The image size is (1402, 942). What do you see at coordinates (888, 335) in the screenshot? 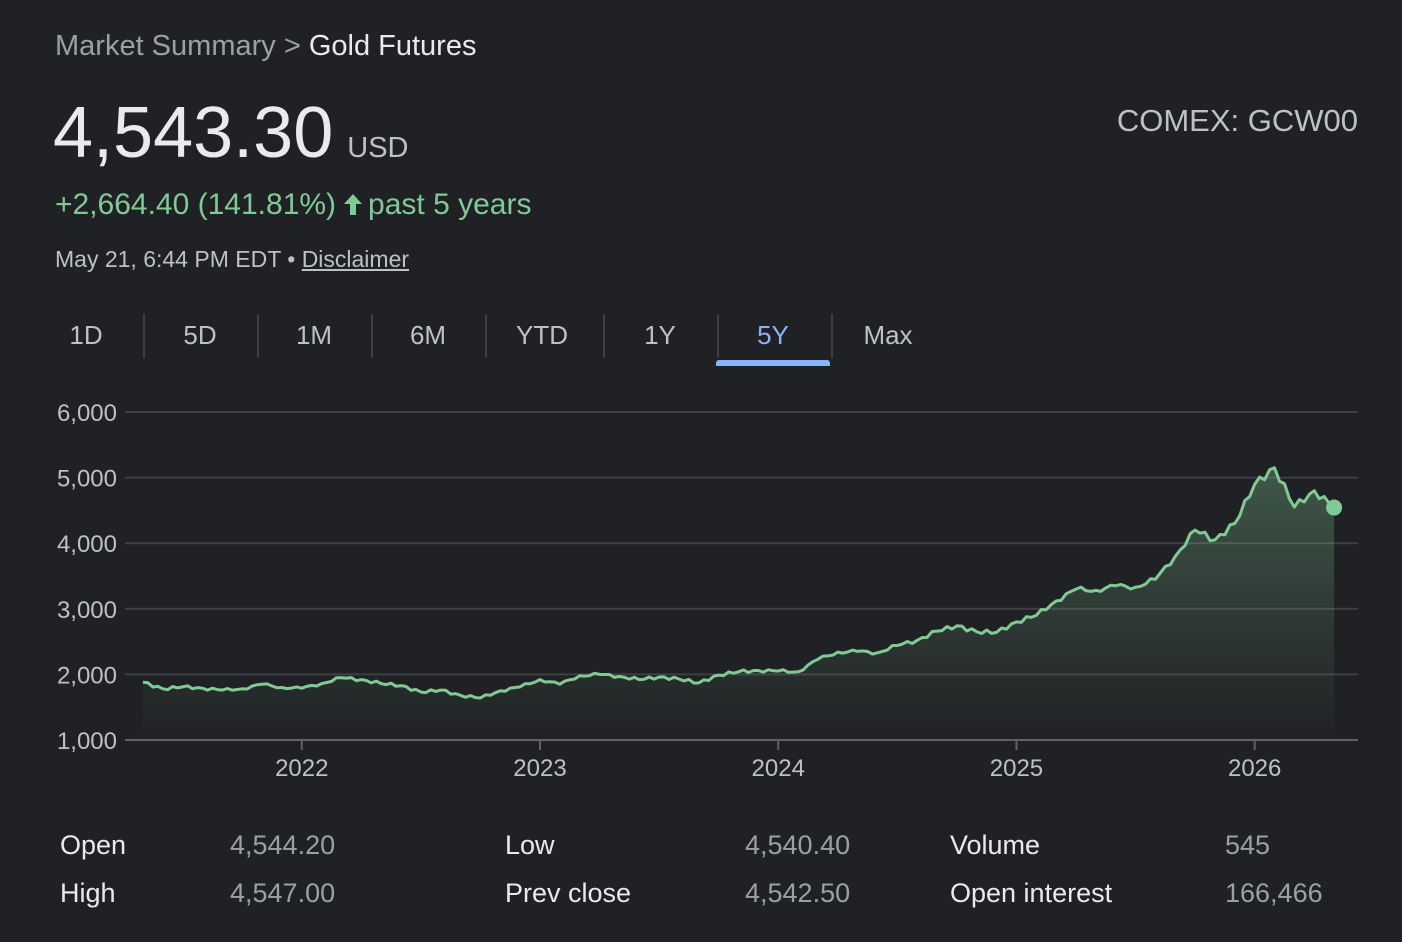
I see `tab-max: Max` at bounding box center [888, 335].